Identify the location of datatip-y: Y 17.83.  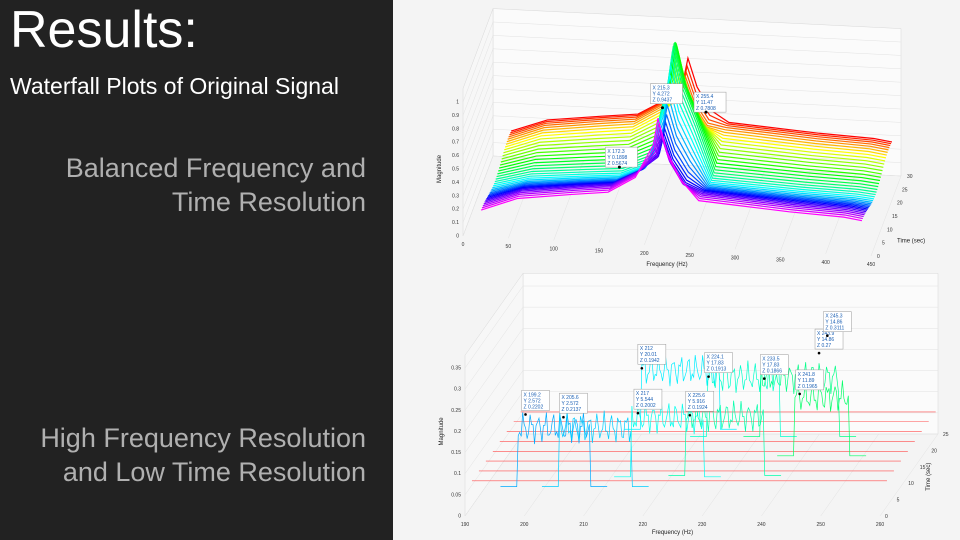
(715, 364).